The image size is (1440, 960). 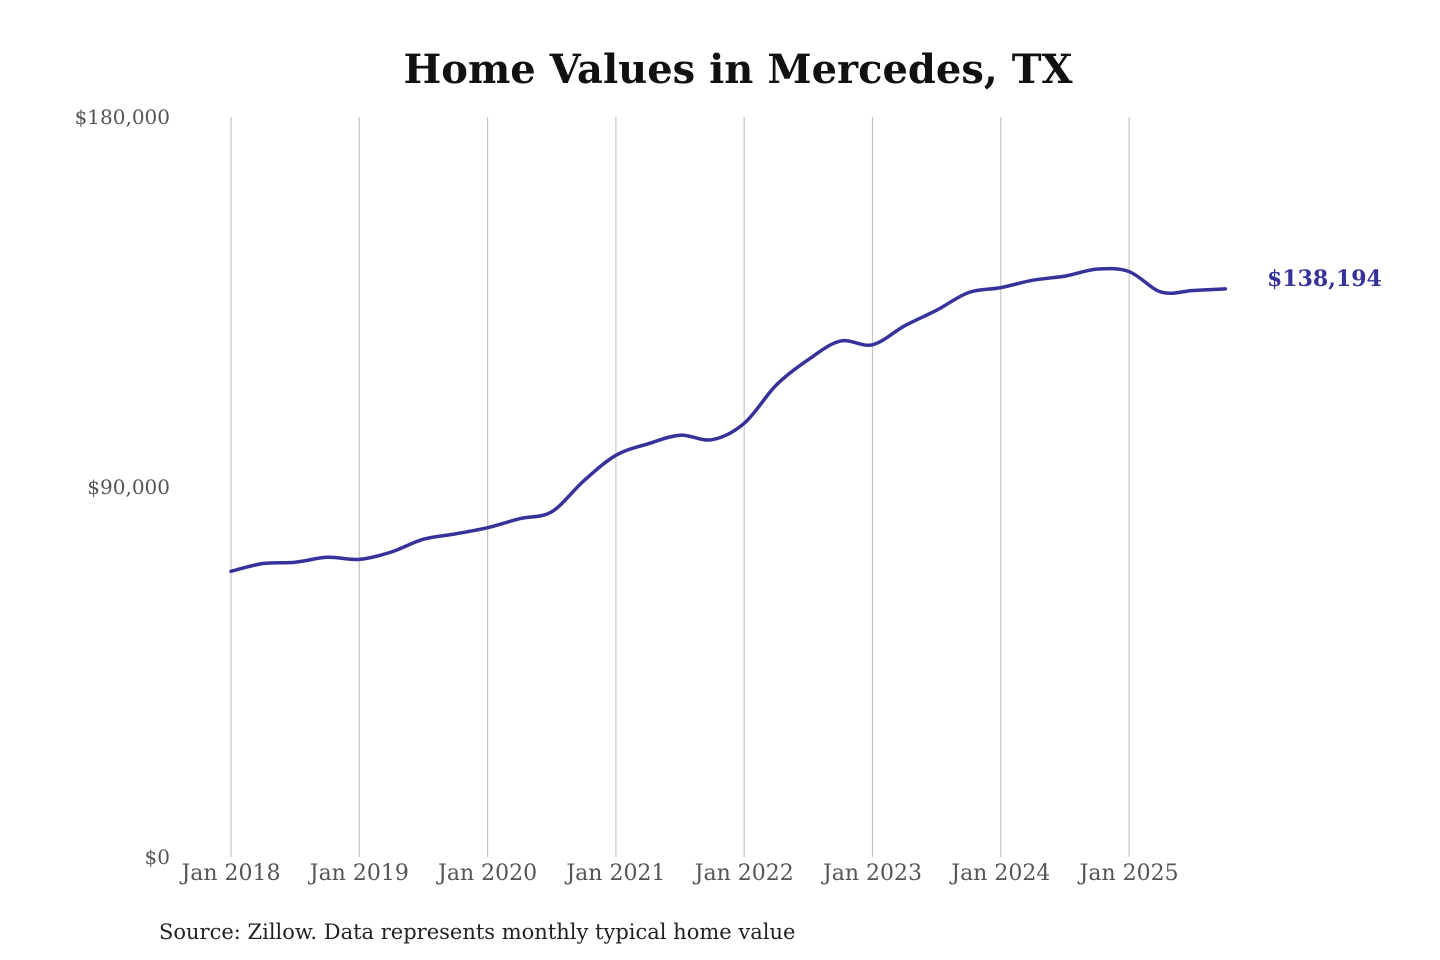 What do you see at coordinates (743, 873) in the screenshot?
I see `x-tick-label: Jan 2022` at bounding box center [743, 873].